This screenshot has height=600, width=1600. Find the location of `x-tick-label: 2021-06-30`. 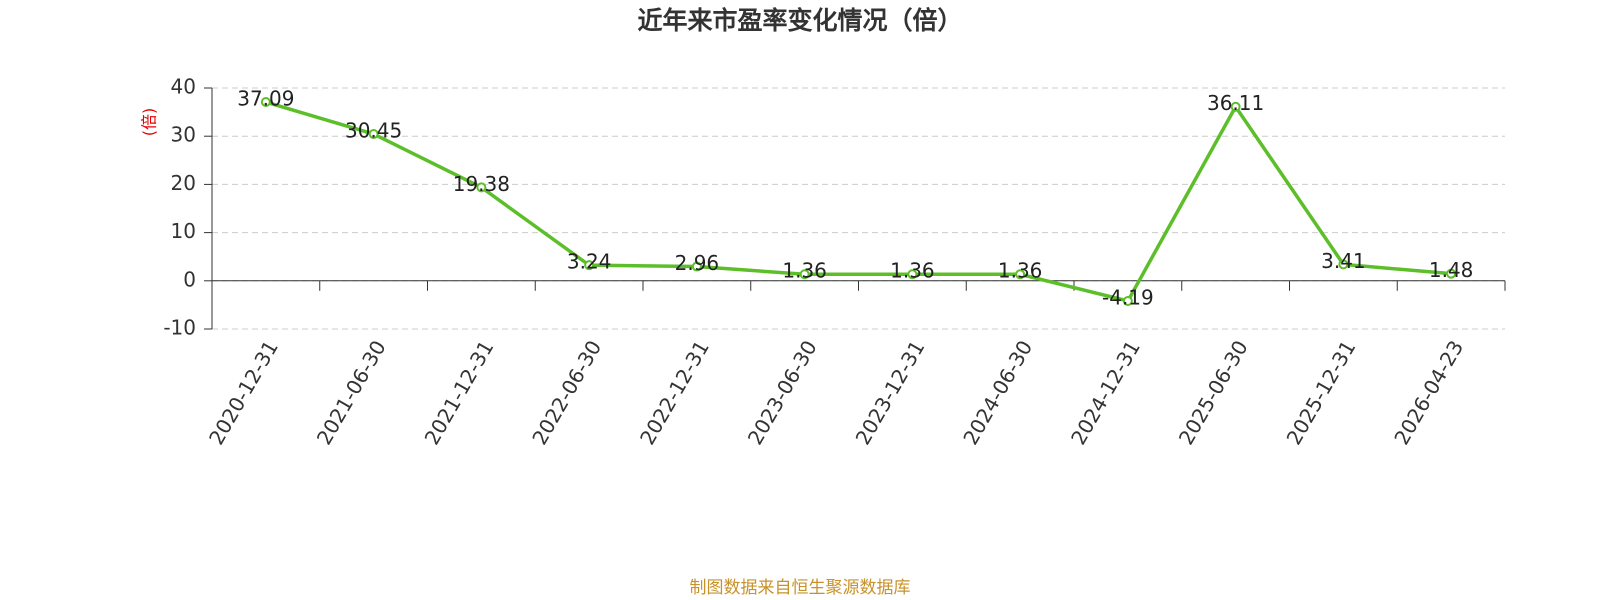

x-tick-label: 2021-06-30 is located at coordinates (351, 392).